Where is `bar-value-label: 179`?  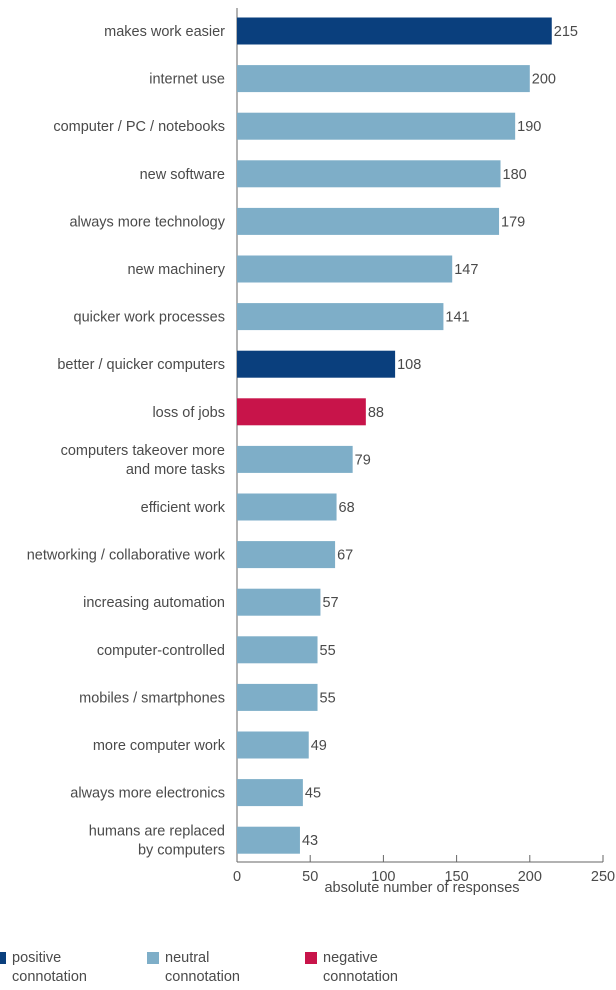
bar-value-label: 179 is located at coordinates (513, 222).